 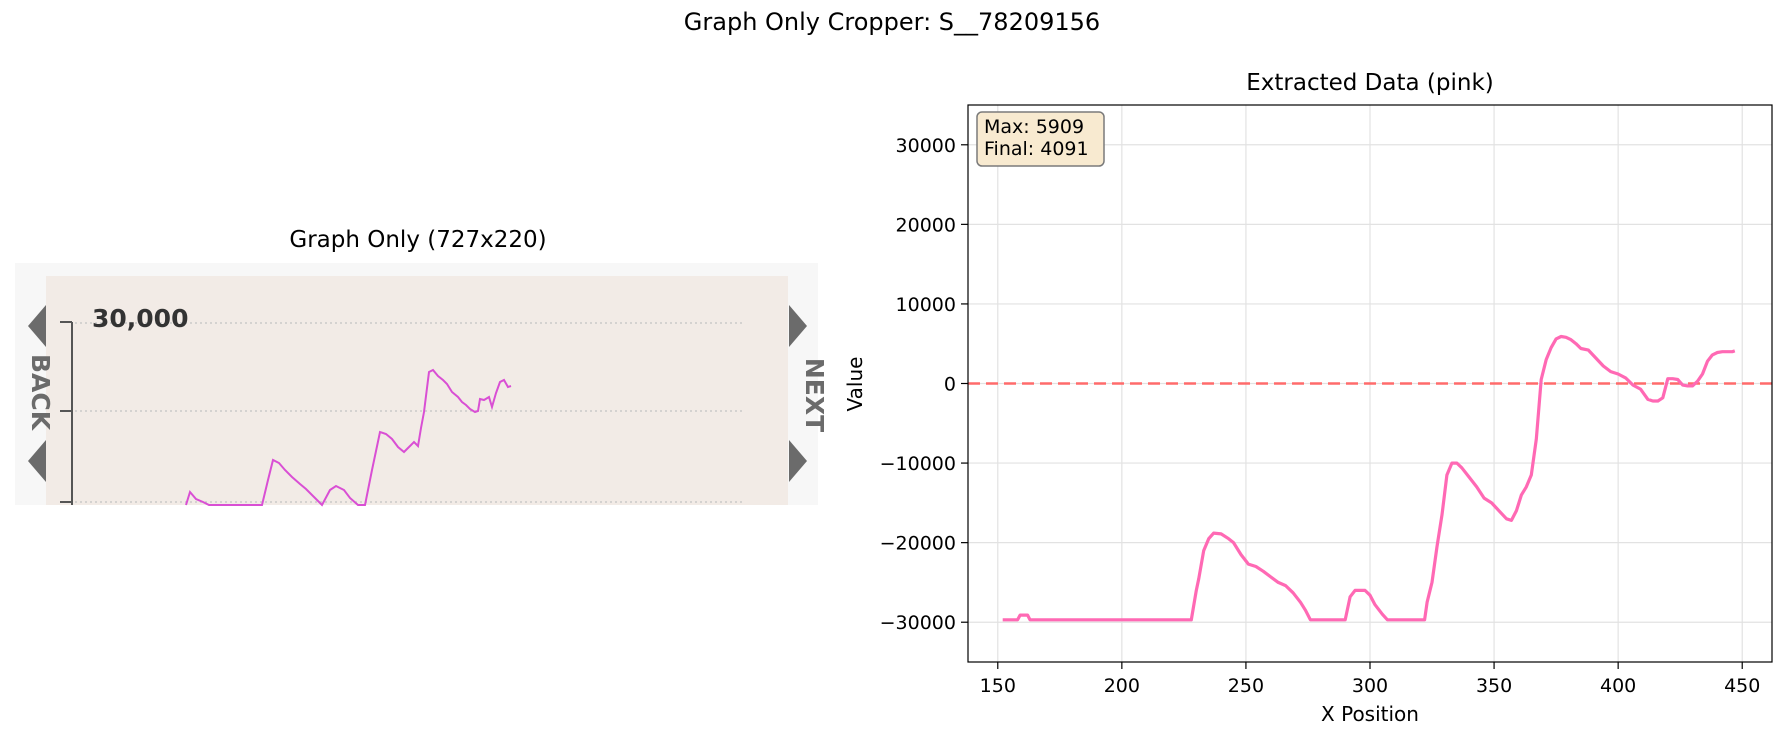 I want to click on stats-annotation-box, so click(x=1040, y=139).